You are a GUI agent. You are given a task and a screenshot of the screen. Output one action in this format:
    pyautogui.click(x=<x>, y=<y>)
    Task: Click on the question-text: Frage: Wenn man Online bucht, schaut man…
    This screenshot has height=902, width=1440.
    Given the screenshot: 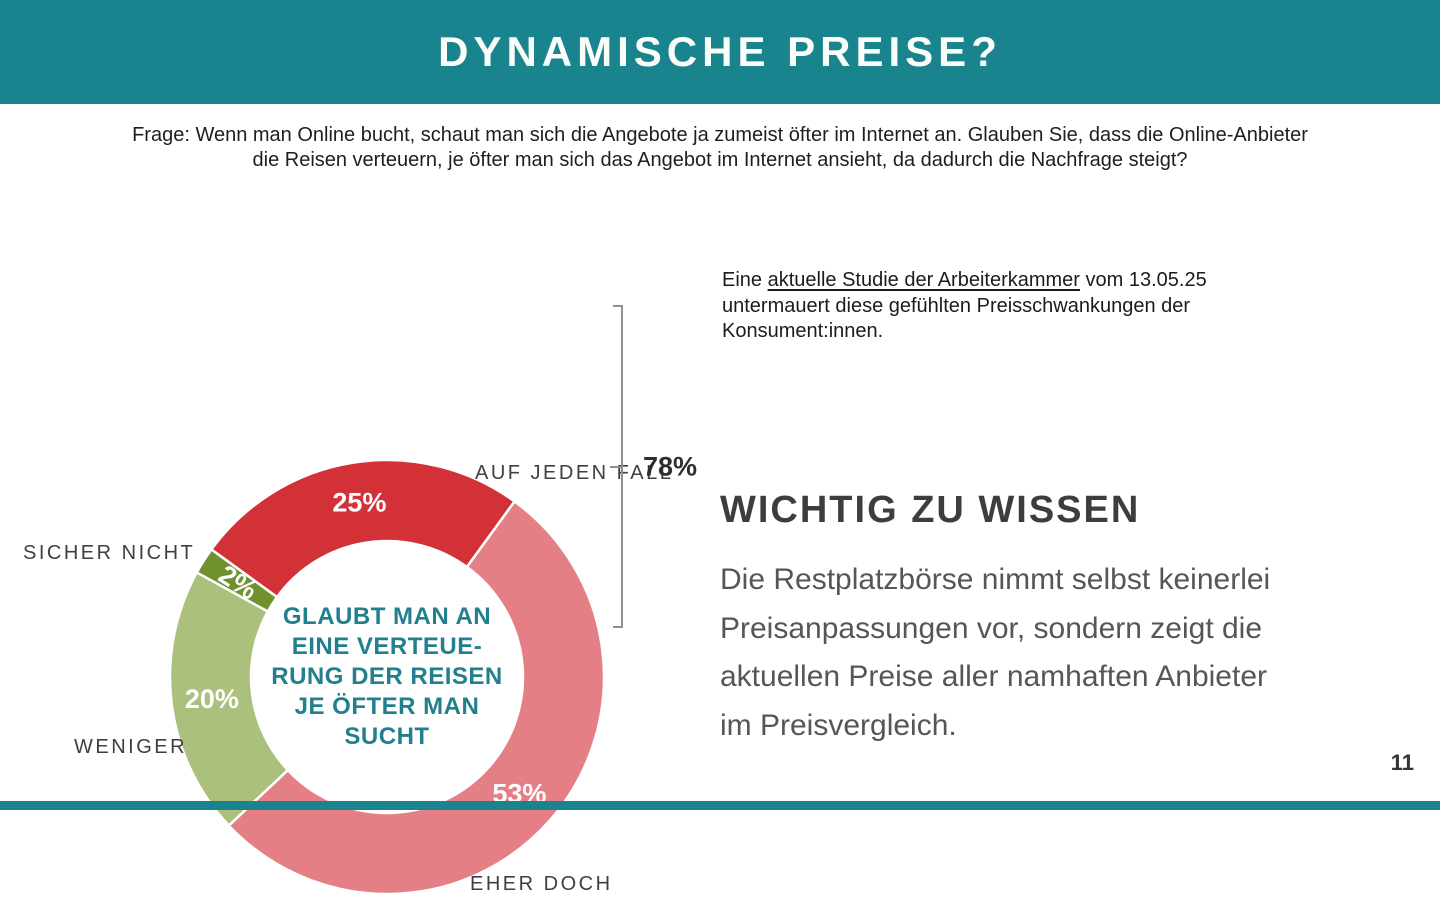 What is the action you would take?
    pyautogui.click(x=720, y=147)
    